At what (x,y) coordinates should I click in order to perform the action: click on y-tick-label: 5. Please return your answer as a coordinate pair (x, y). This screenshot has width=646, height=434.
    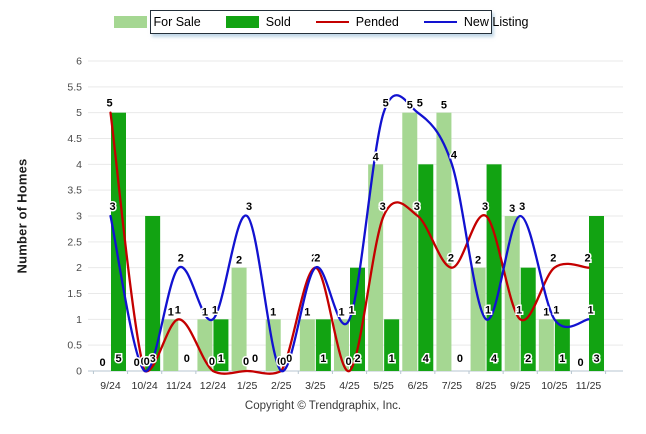
    Looking at the image, I should click on (79, 113).